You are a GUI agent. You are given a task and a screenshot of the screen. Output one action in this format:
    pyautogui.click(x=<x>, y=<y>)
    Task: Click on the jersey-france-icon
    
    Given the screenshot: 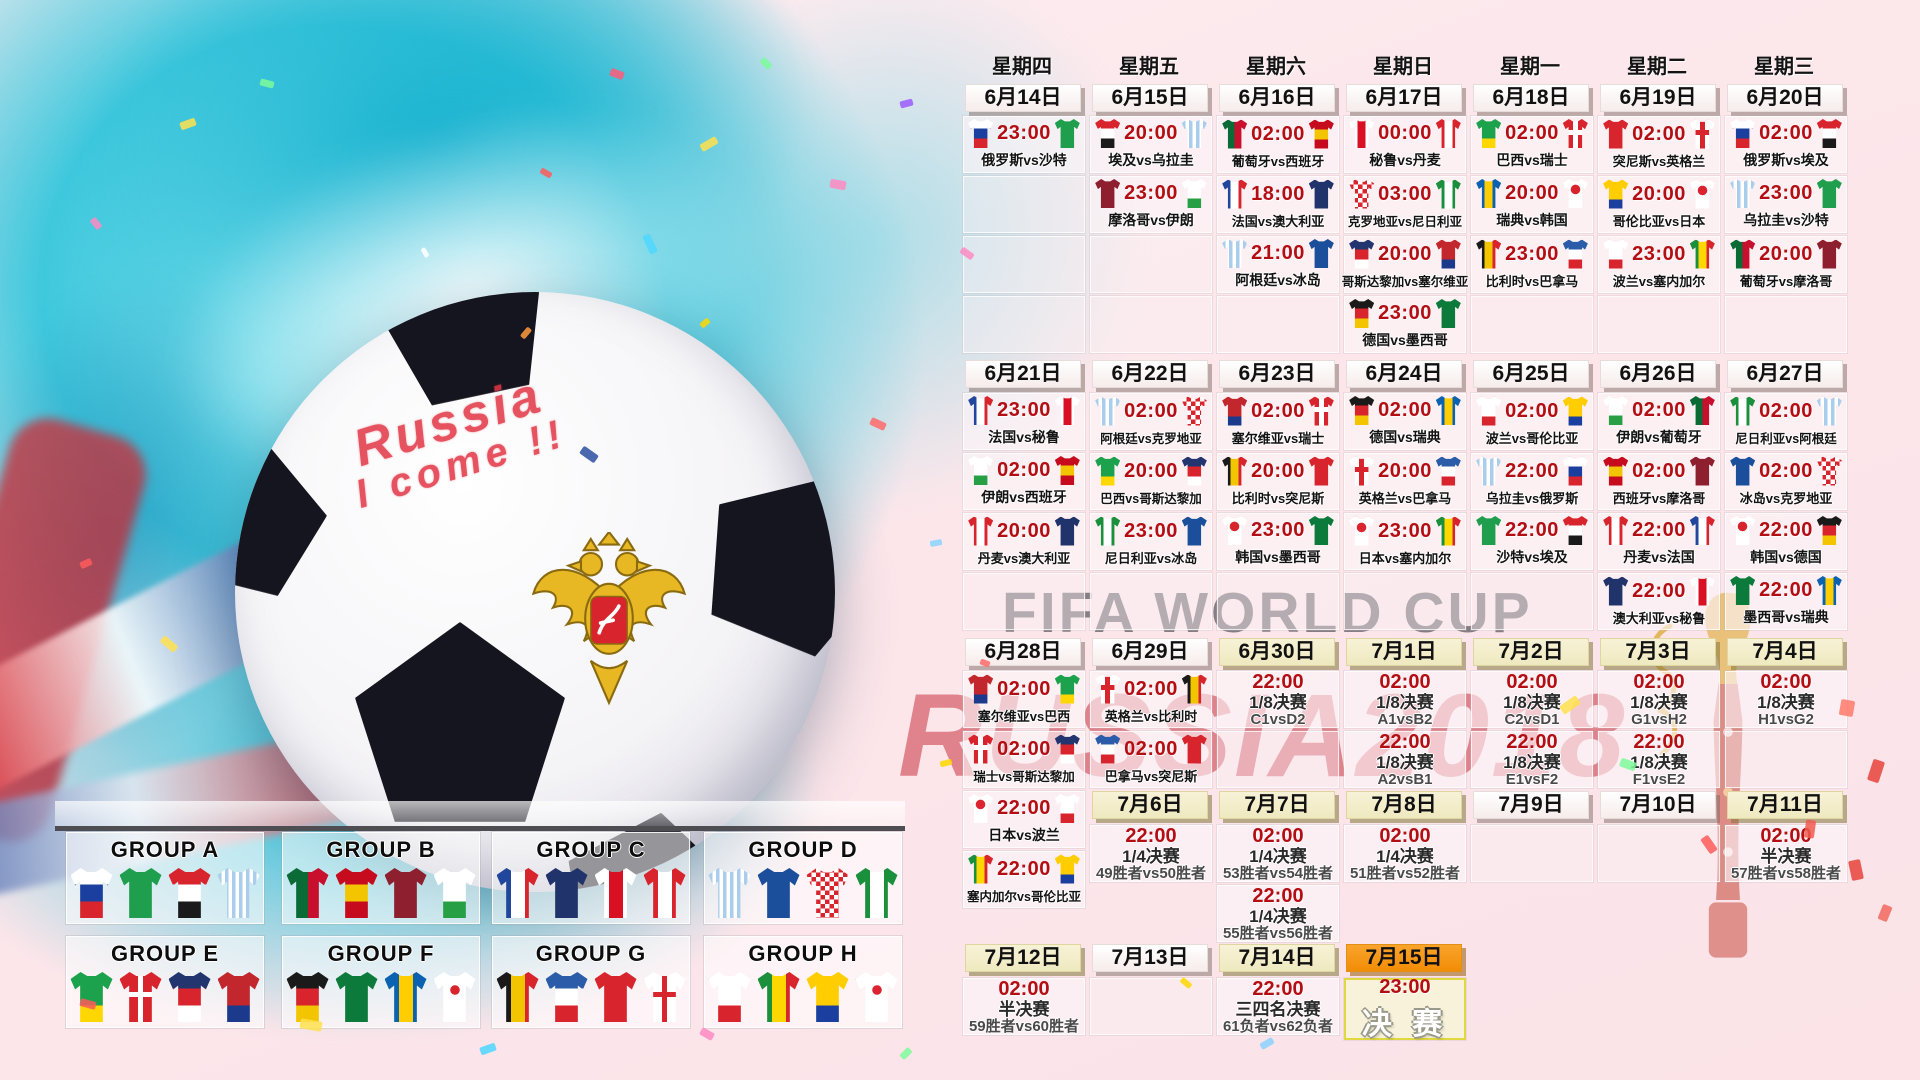 What is the action you would take?
    pyautogui.click(x=1702, y=530)
    